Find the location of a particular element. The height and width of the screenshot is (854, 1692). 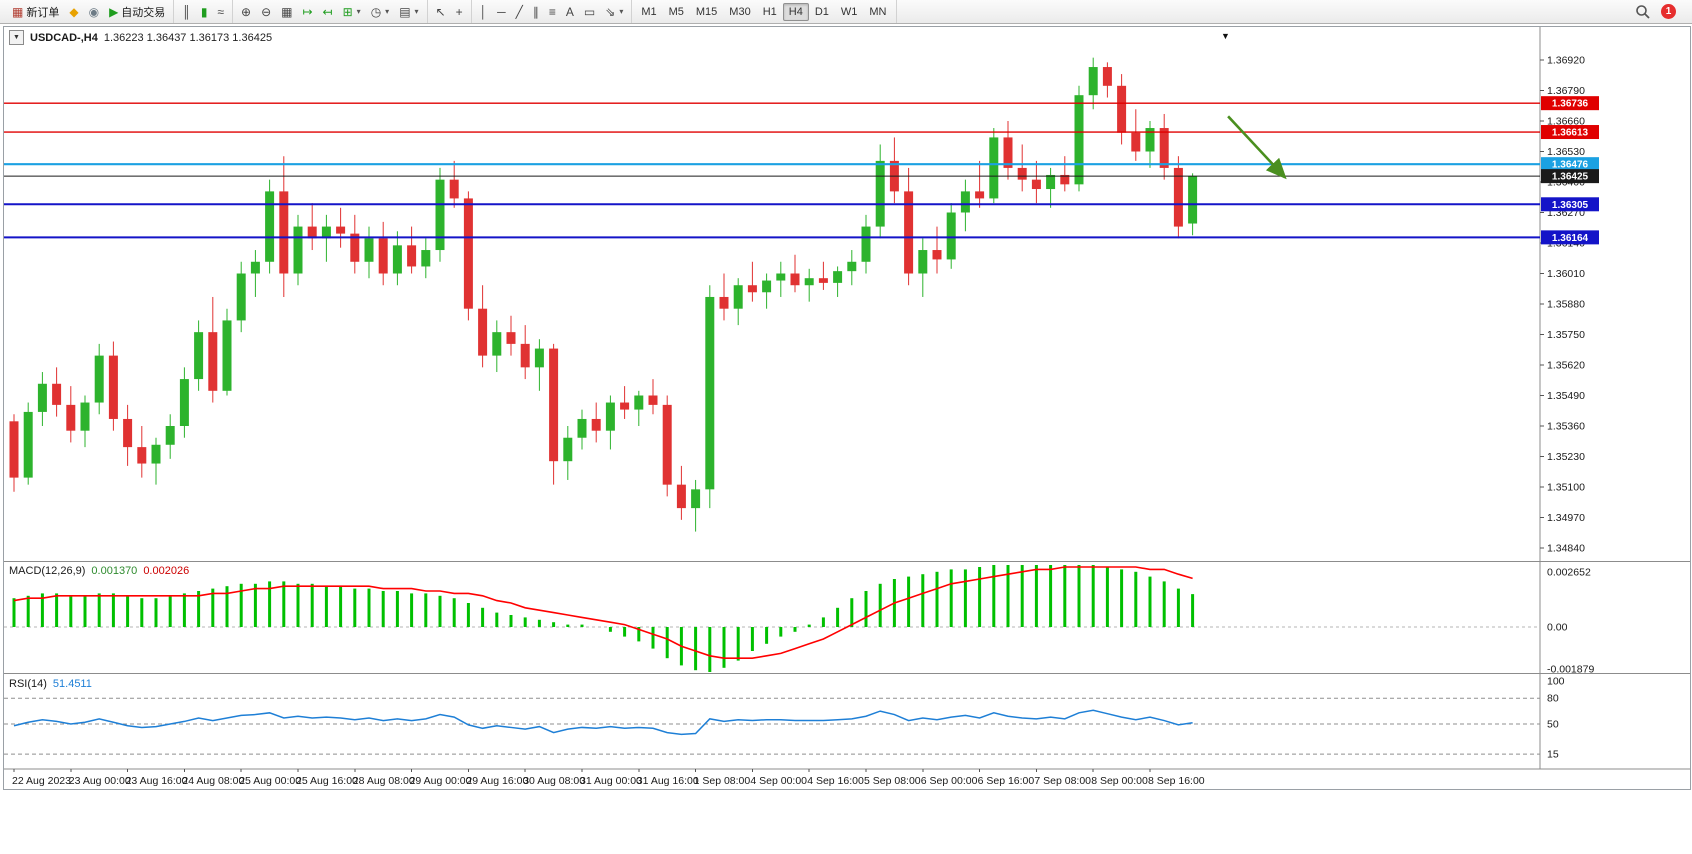

price-tag-label: 1.36305 is located at coordinates (1570, 205).